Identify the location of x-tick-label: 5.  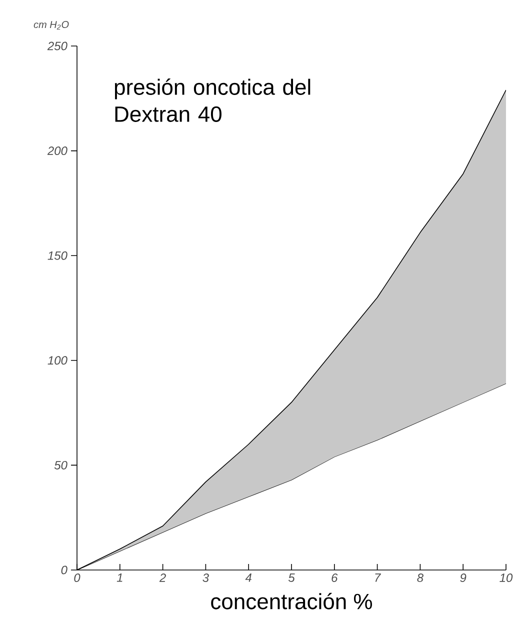
(291, 578).